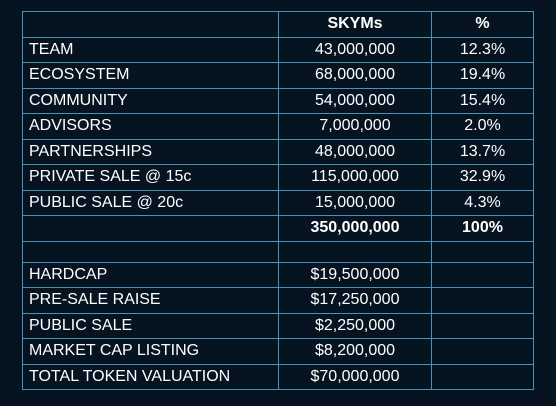  What do you see at coordinates (355, 151) in the screenshot?
I see `allocation-amount: 48,000,000` at bounding box center [355, 151].